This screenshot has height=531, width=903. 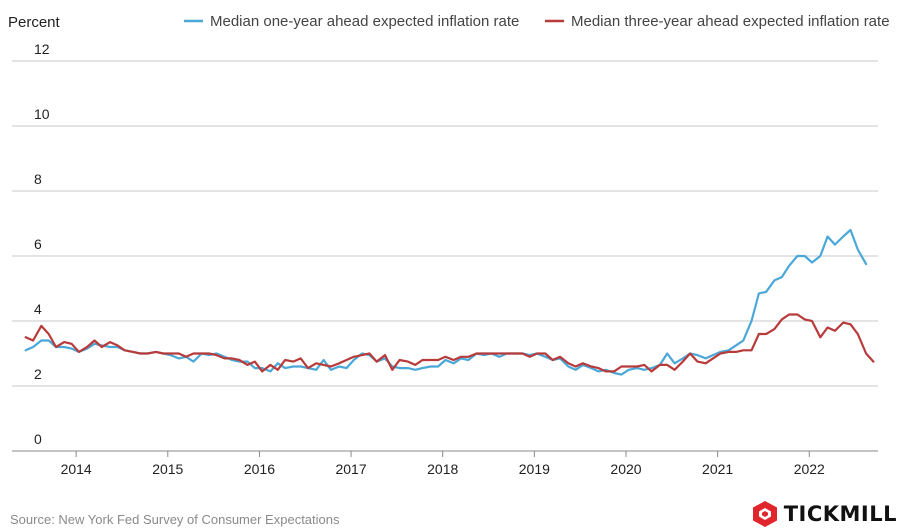 I want to click on y-tick-labels: 0 2 4 6 8 10 12, so click(x=42, y=244).